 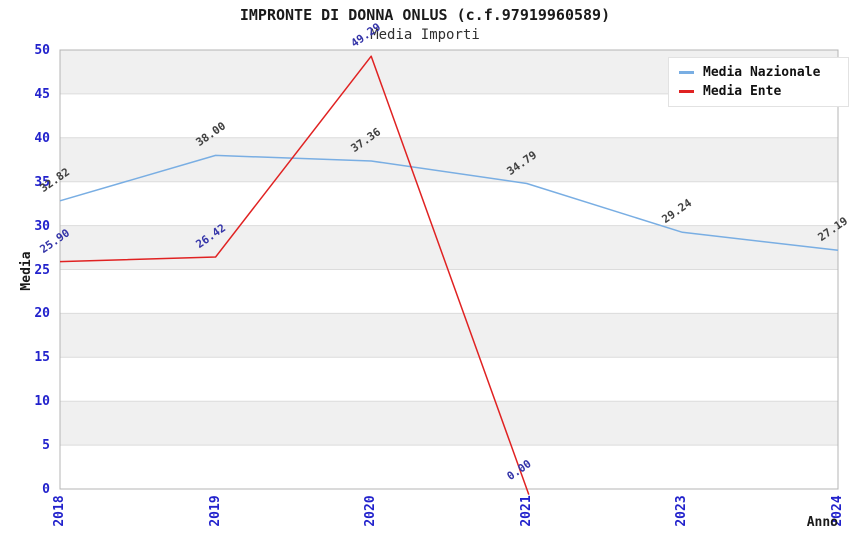 What do you see at coordinates (46, 446) in the screenshot?
I see `y-tick-label: 5` at bounding box center [46, 446].